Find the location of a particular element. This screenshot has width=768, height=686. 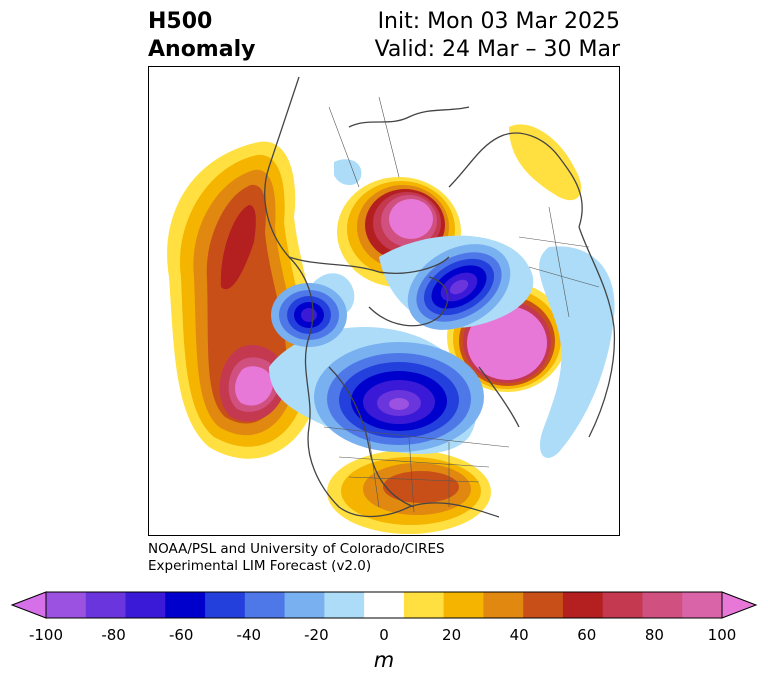

map-title: H500 Anomaly is located at coordinates (201, 36).